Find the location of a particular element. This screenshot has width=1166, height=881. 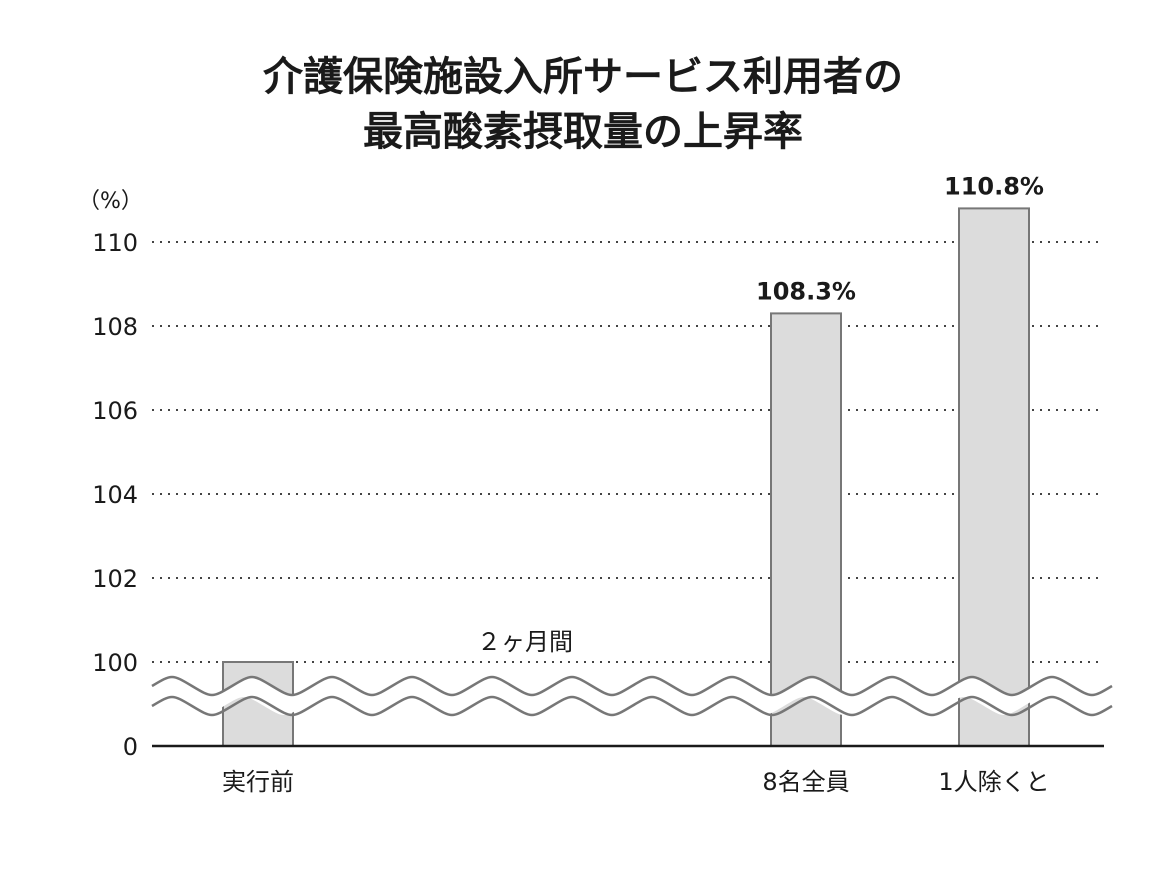

category-labels: 実行前 8名全員 1人除くと is located at coordinates (636, 782).